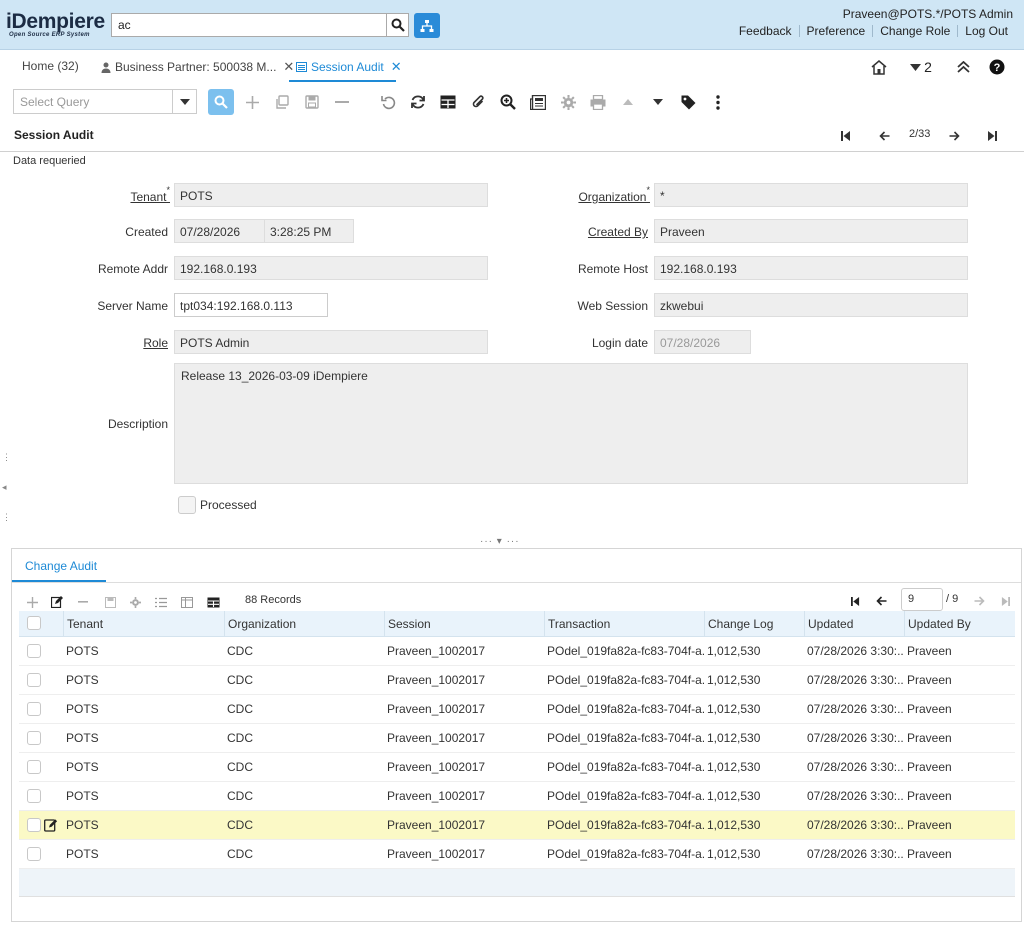 Image resolution: width=1024 pixels, height=925 pixels. What do you see at coordinates (398, 25) in the screenshot?
I see `search-icon` at bounding box center [398, 25].